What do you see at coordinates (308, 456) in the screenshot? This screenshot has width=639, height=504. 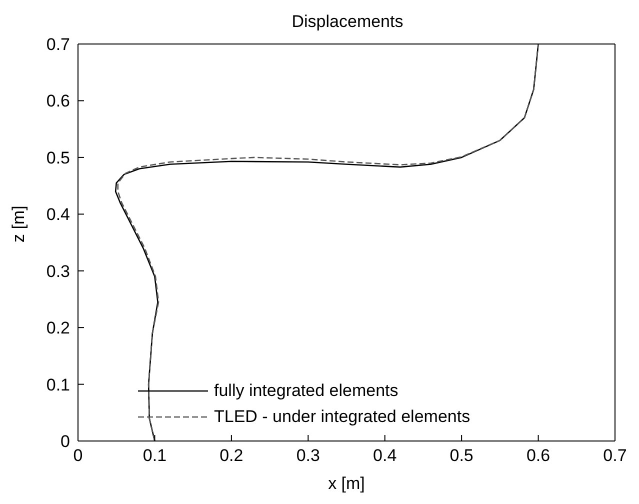 I see `x-tick-label: 0.3` at bounding box center [308, 456].